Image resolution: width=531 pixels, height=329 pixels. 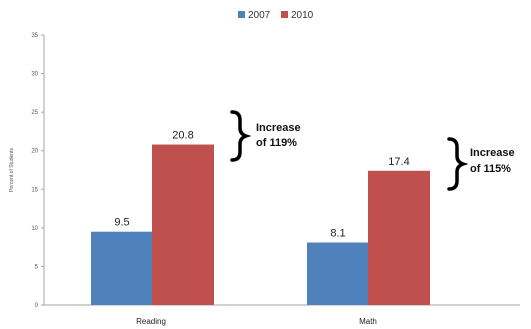 What do you see at coordinates (276, 15) in the screenshot?
I see `legend: 2007 2010` at bounding box center [276, 15].